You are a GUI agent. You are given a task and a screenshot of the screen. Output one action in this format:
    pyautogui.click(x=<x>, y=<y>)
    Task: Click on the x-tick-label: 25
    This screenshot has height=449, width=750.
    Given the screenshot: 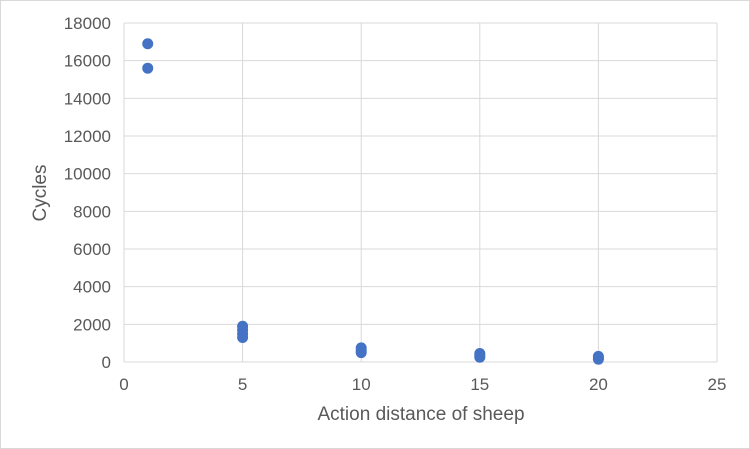 What is the action you would take?
    pyautogui.click(x=717, y=384)
    